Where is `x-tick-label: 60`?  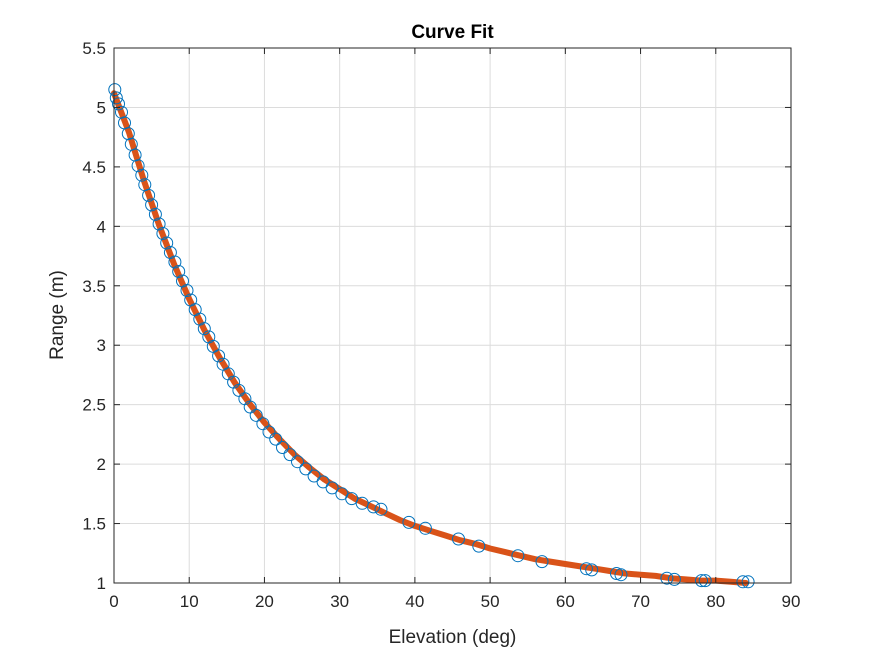 x-tick-label: 60 is located at coordinates (565, 601).